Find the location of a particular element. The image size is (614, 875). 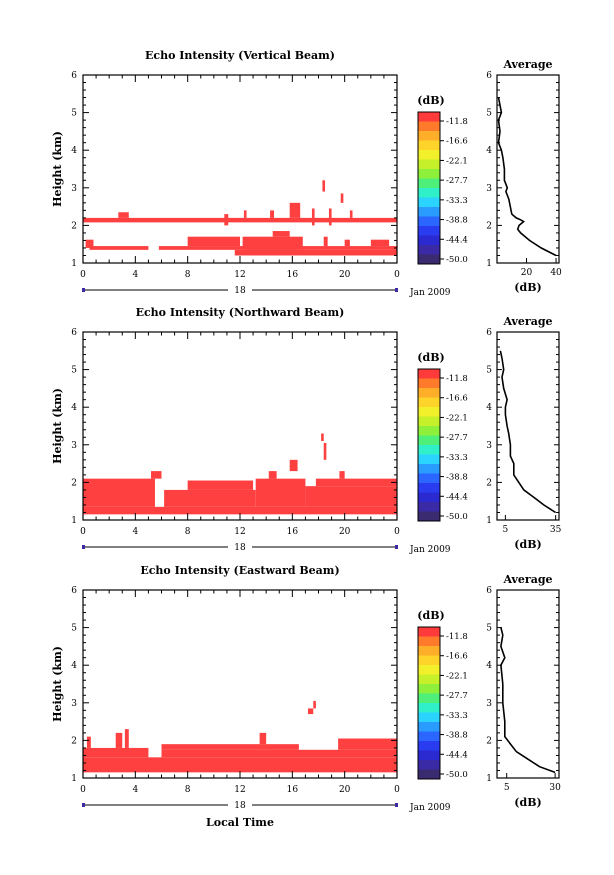

y-tick-label: 6 is located at coordinates (74, 333).